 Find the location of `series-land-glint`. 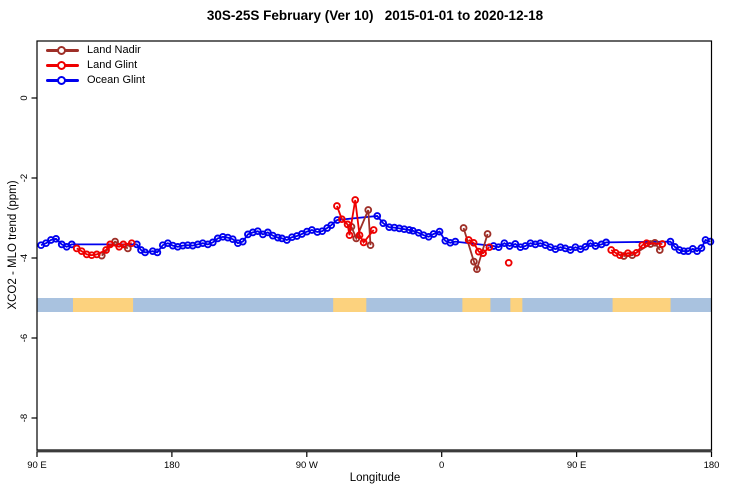

series-land-glint is located at coordinates (369, 231).